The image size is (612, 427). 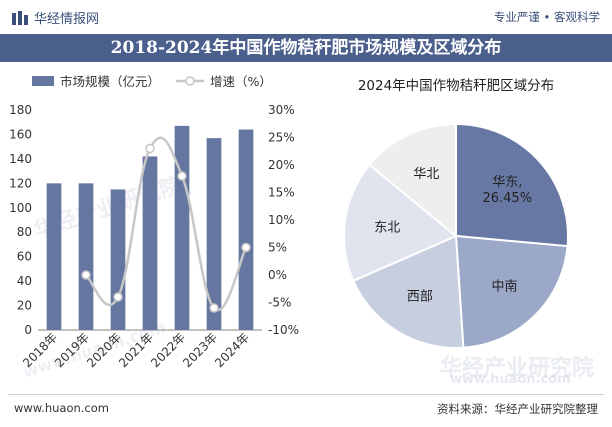 I want to click on legend-bar-swatch, so click(x=43, y=81).